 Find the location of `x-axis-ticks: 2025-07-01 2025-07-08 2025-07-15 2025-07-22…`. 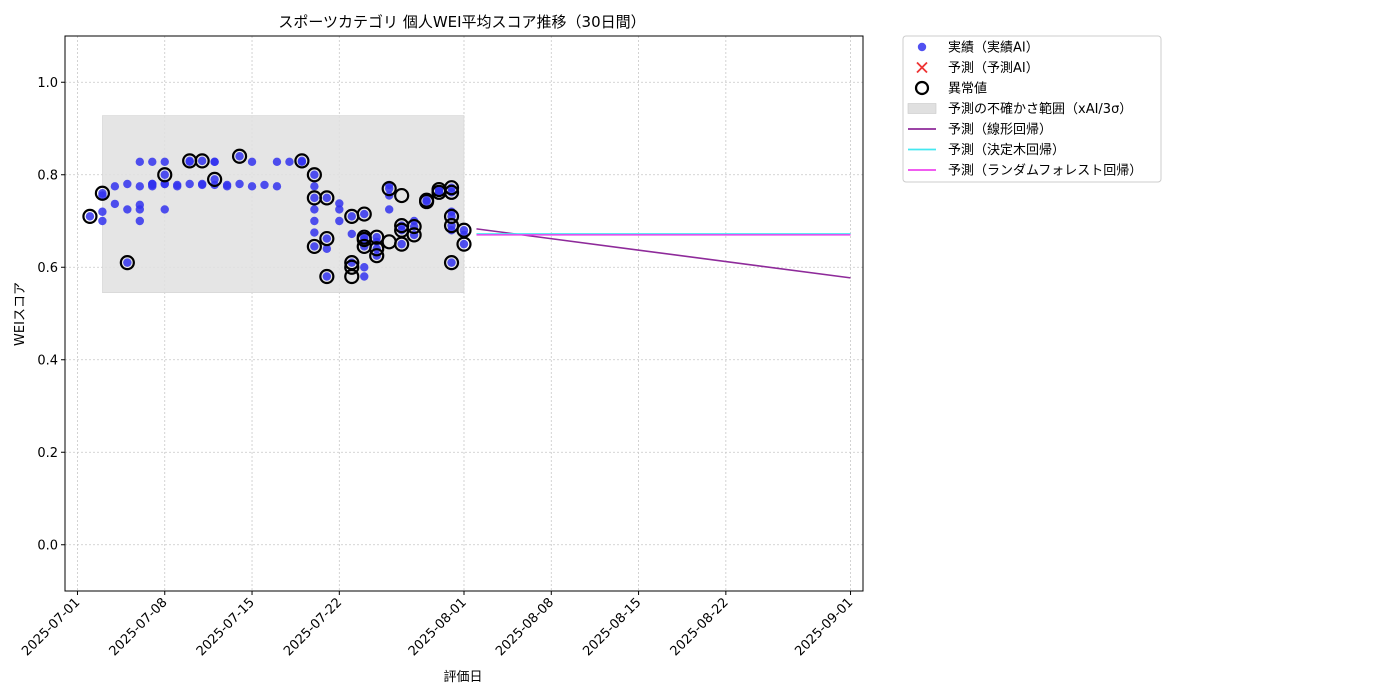

x-axis-ticks: 2025-07-01 2025-07-08 2025-07-15 2025-07-22… is located at coordinates (437, 625).